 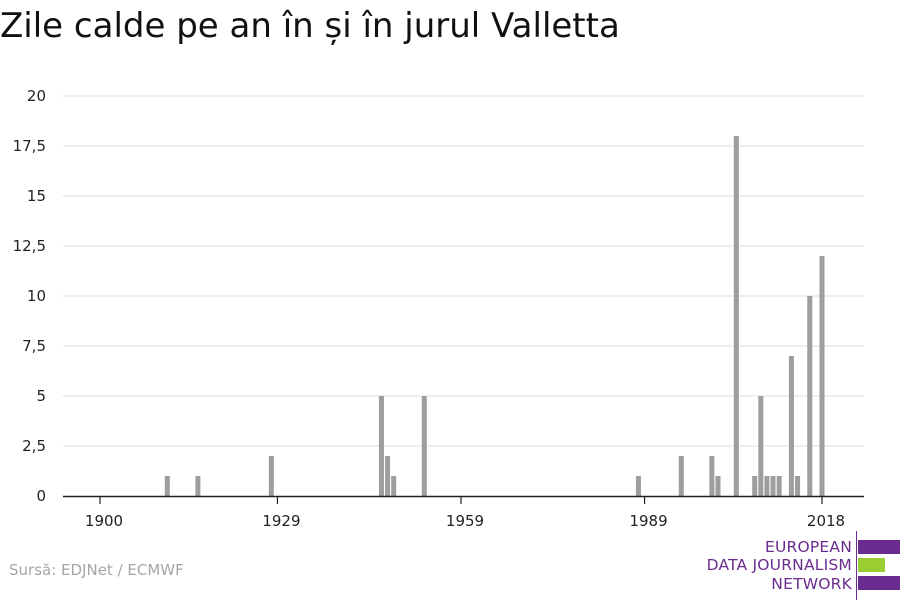 I want to click on x-tick-label: 1929, so click(x=281, y=521).